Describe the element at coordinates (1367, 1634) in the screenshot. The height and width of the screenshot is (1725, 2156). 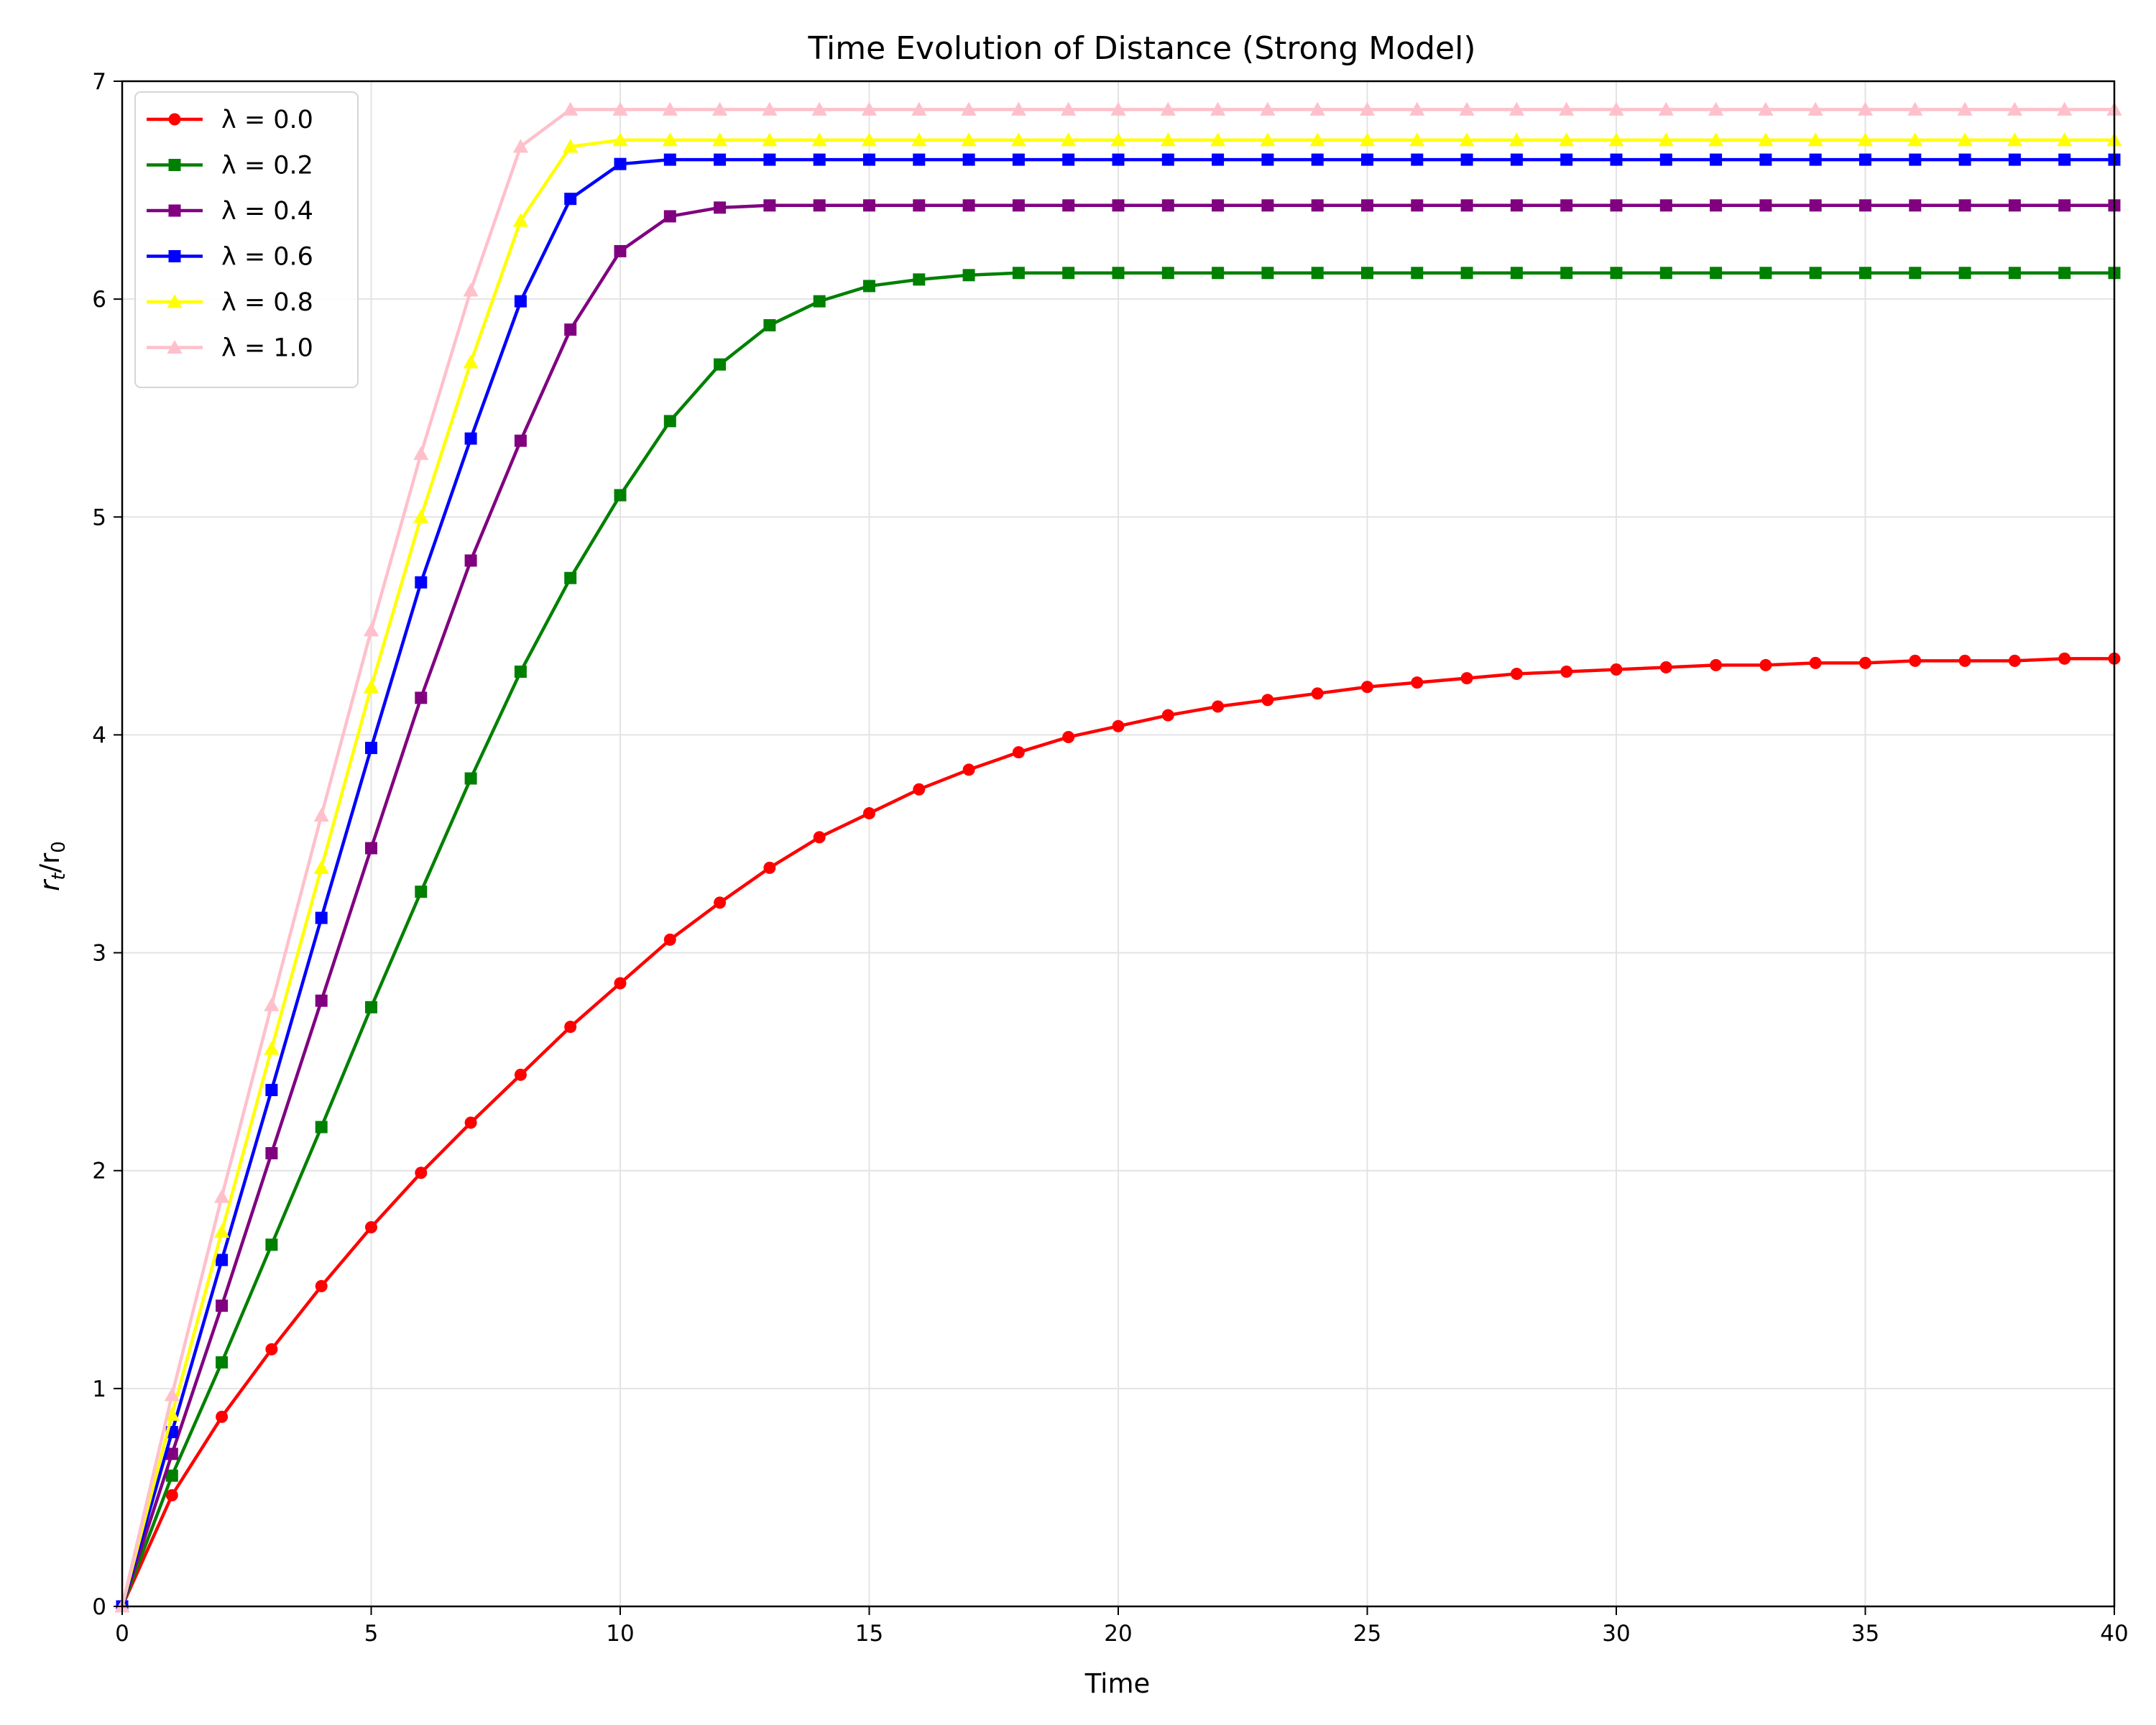
I see `x-tick-label: 25` at that location.